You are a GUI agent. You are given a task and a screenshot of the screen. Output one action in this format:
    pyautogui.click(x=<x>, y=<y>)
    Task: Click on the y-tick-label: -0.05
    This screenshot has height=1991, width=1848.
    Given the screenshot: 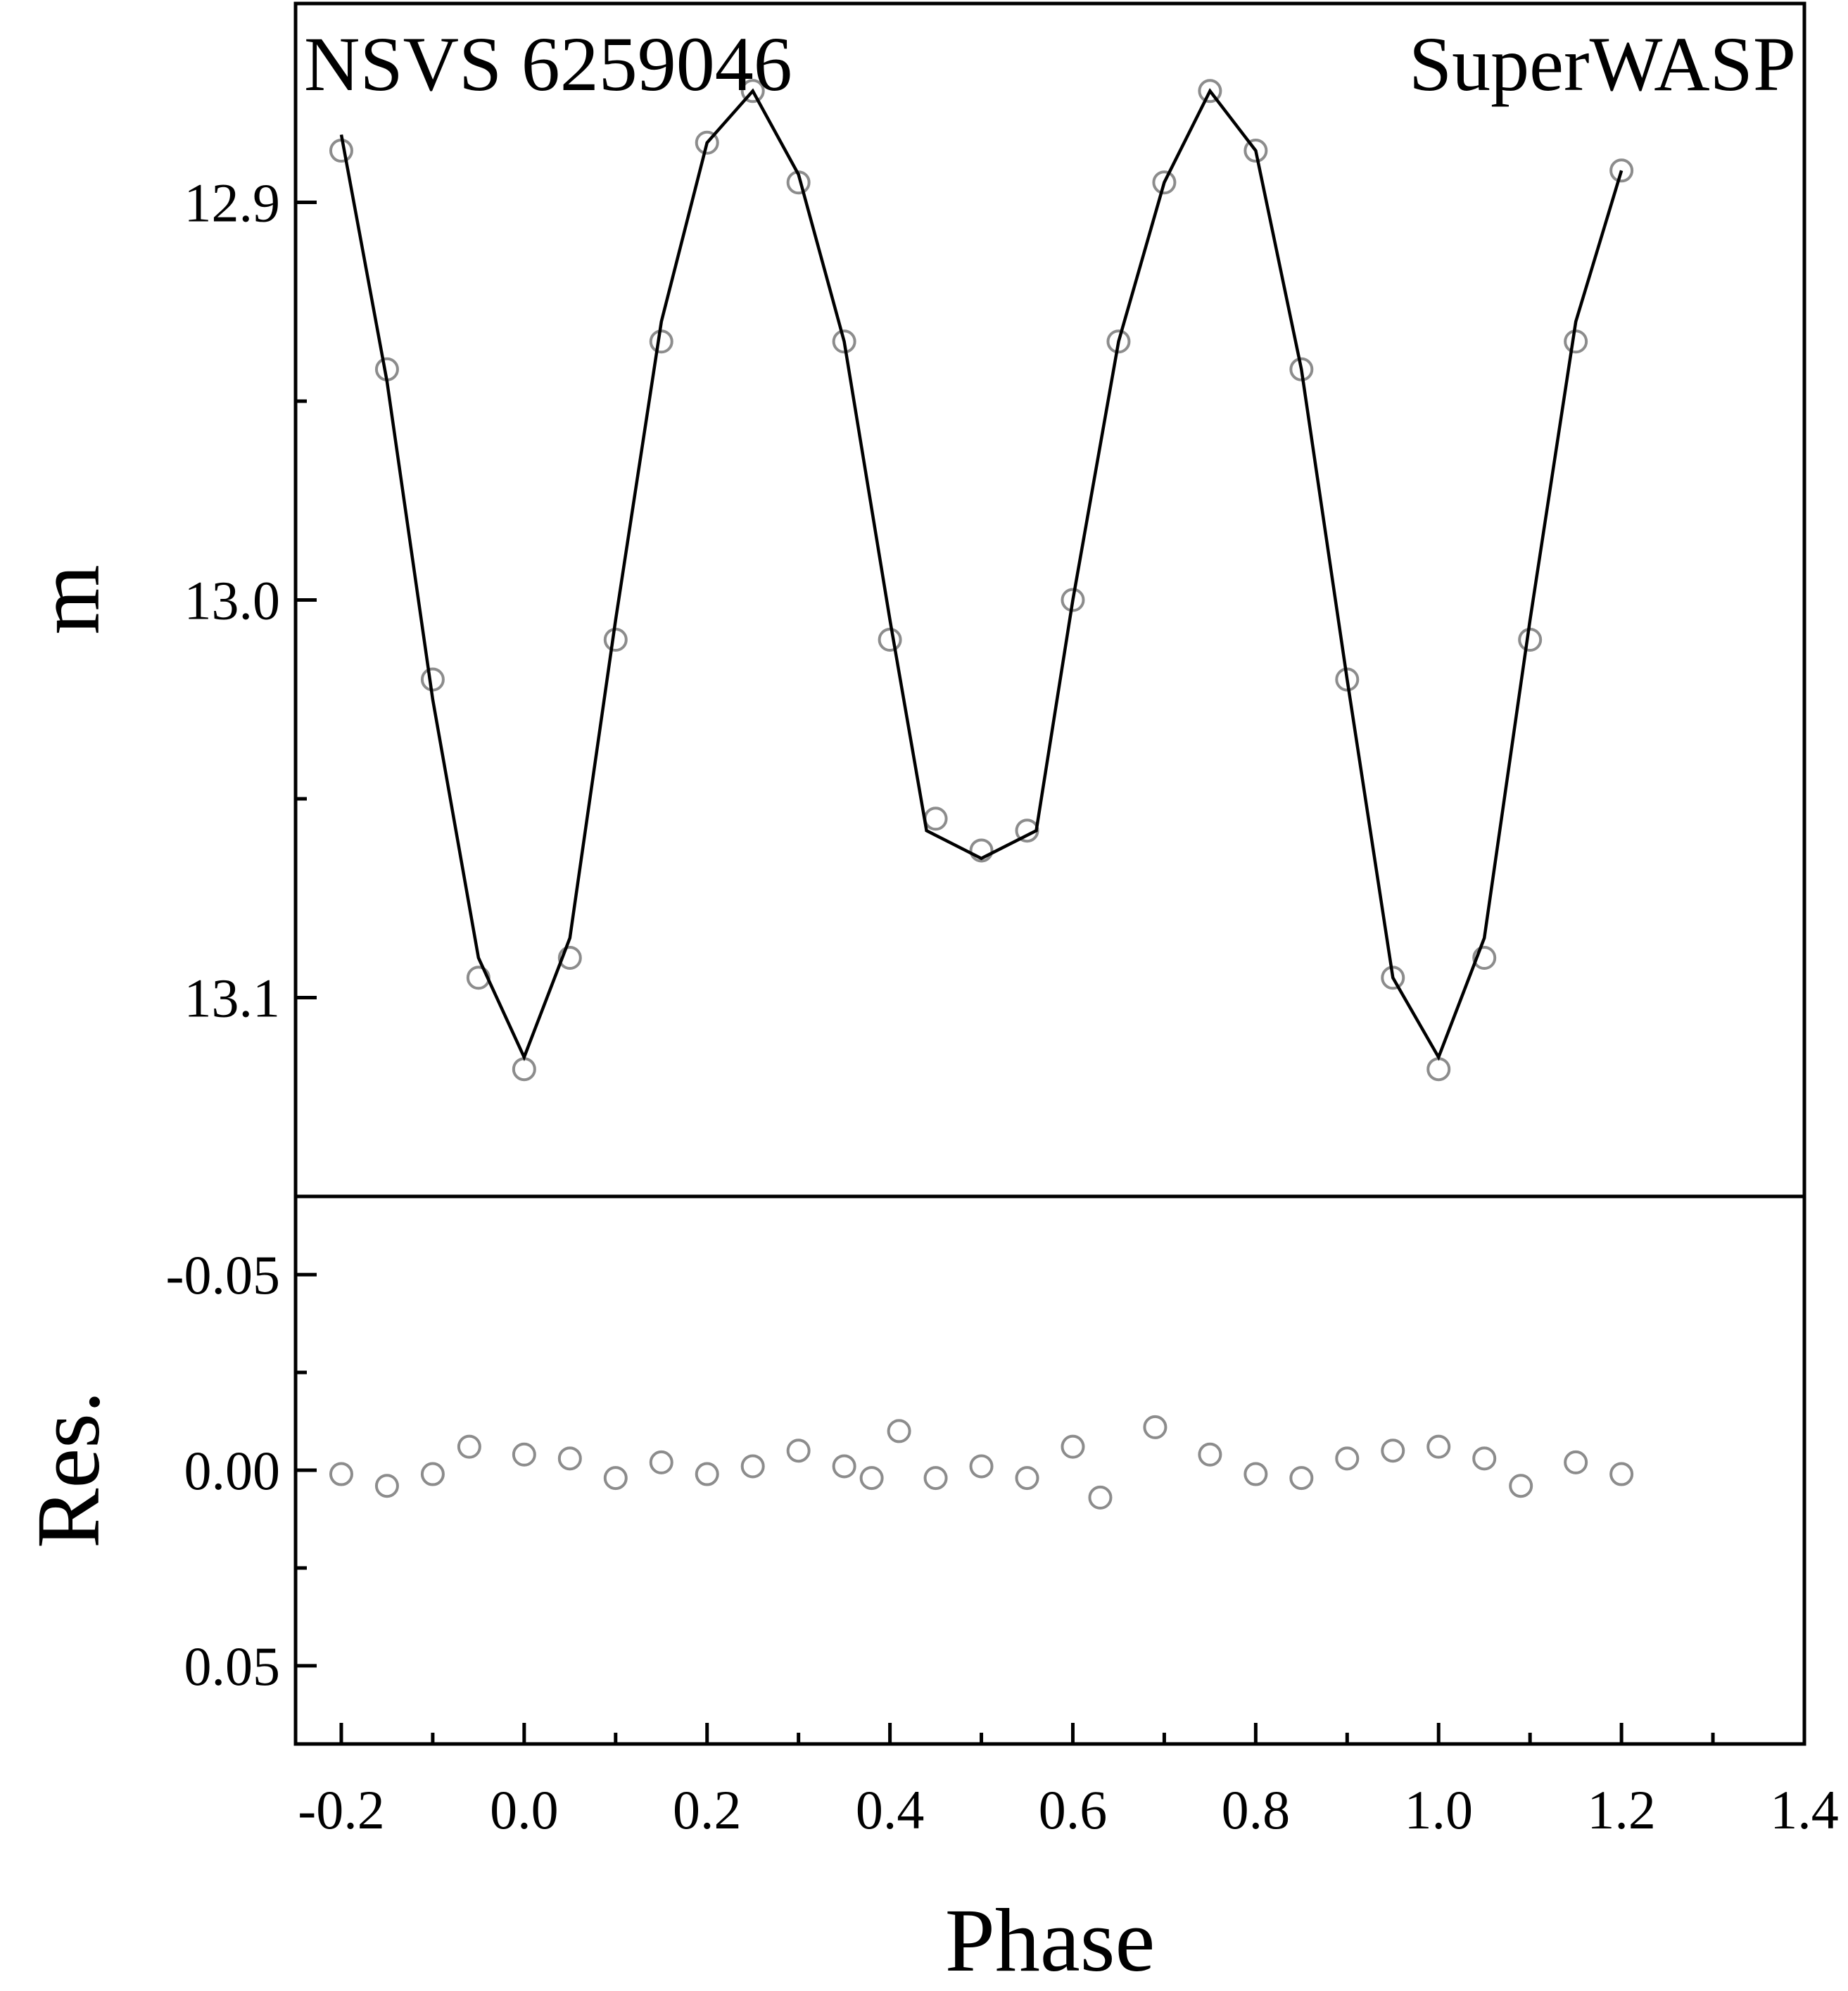 What is the action you would take?
    pyautogui.click(x=223, y=1275)
    